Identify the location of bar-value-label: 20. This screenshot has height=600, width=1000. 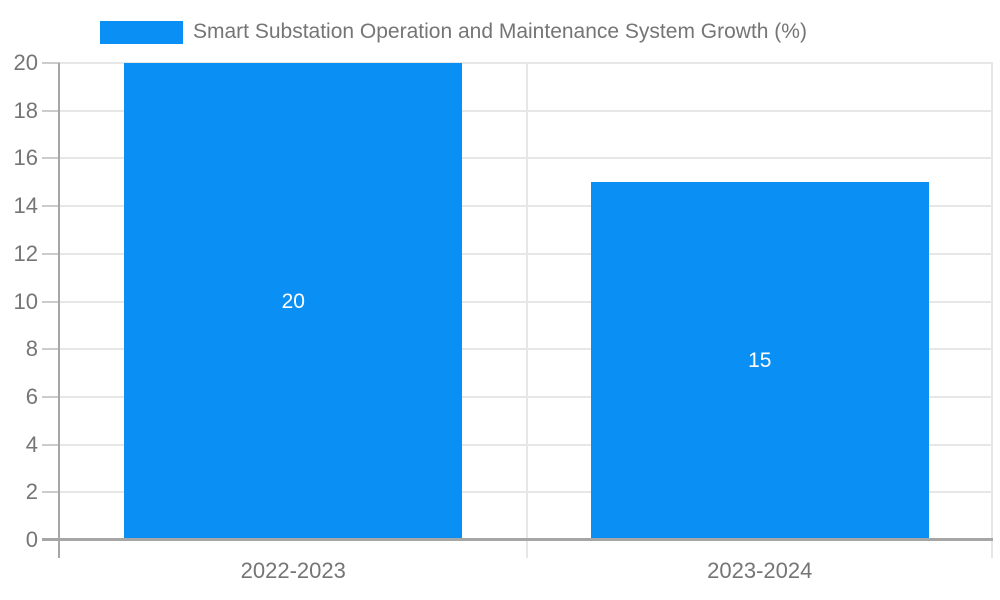
(293, 301).